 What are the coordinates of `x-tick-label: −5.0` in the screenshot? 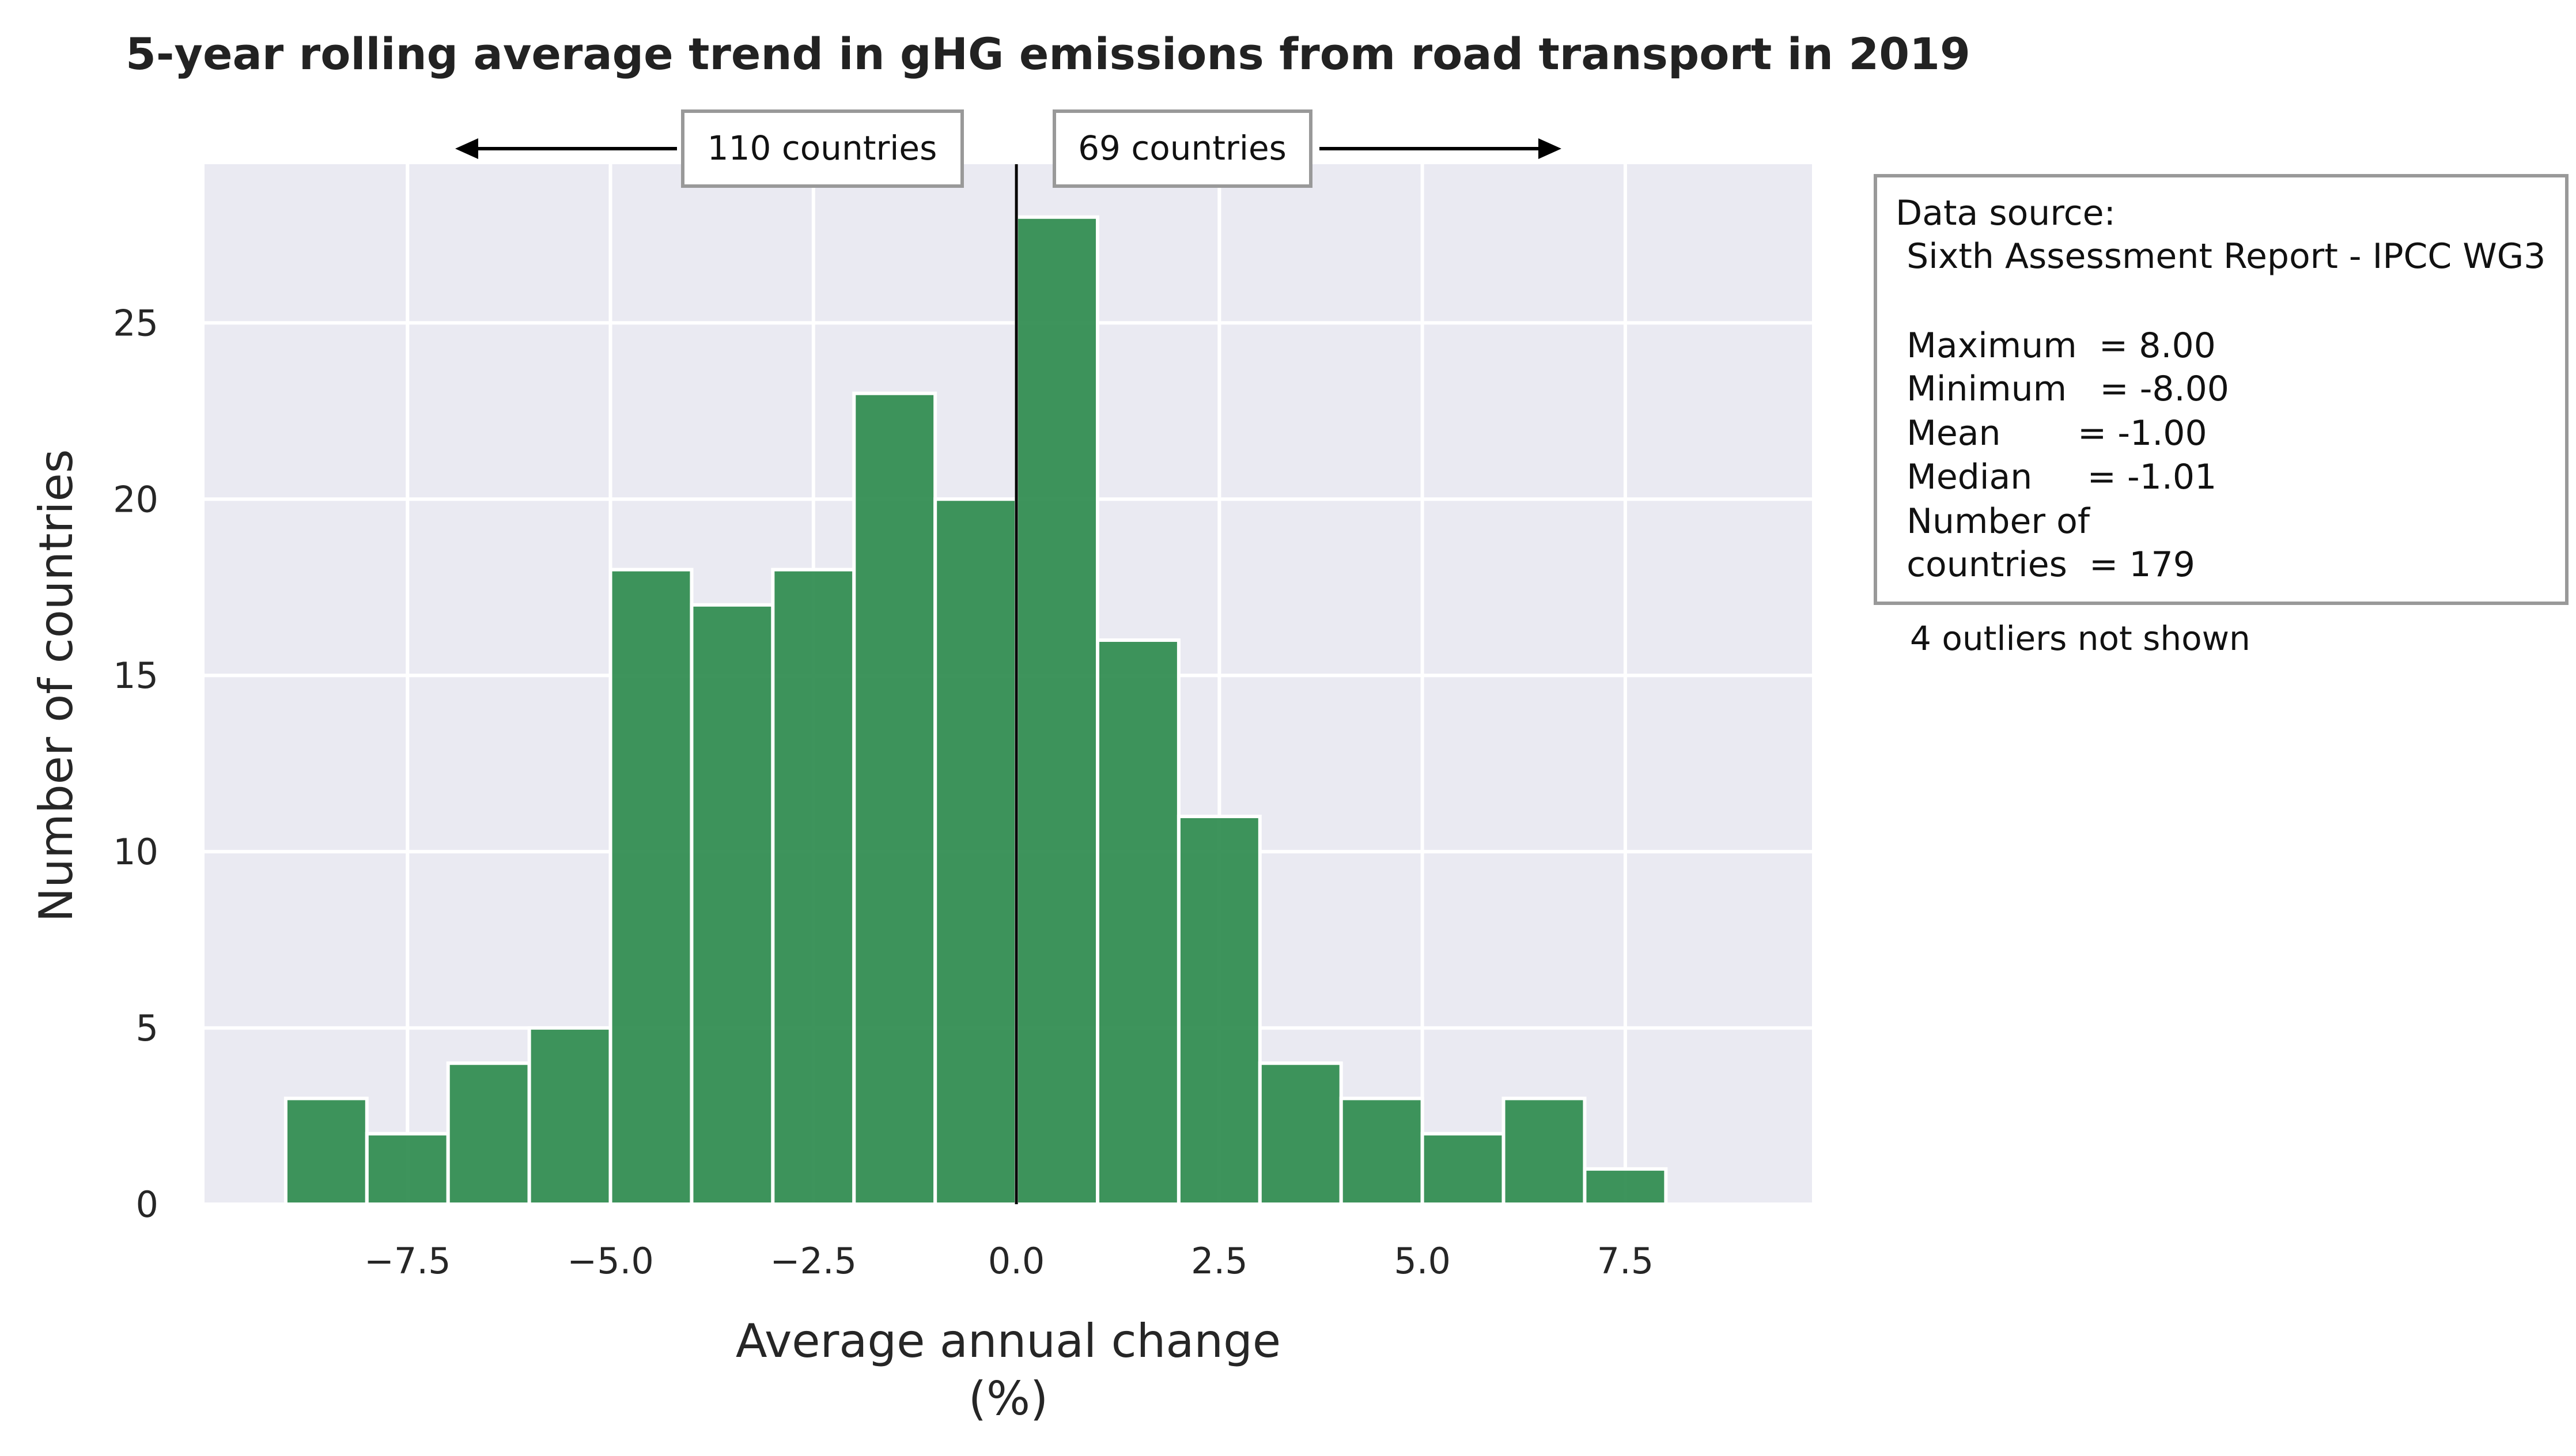 It's located at (610, 1261).